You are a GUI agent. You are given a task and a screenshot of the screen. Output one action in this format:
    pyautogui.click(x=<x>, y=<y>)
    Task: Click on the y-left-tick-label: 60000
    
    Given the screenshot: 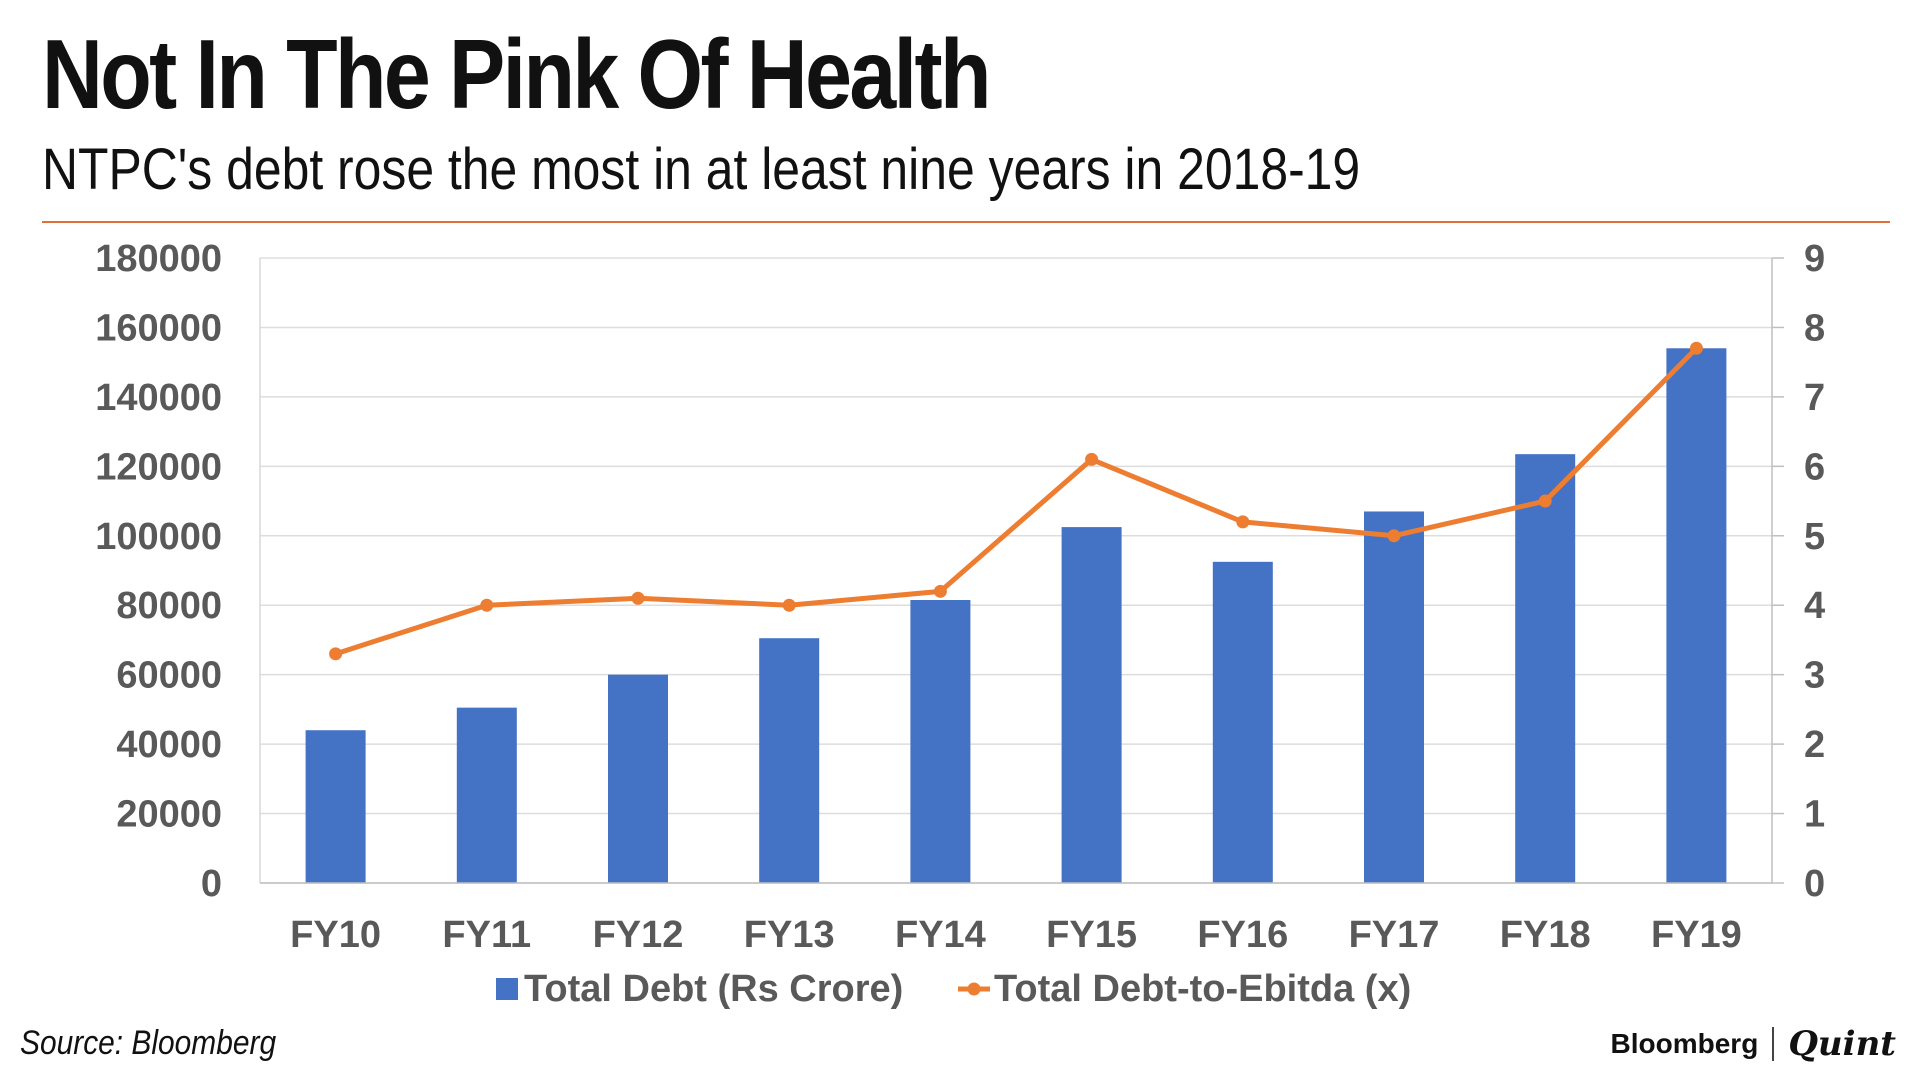 What is the action you would take?
    pyautogui.click(x=169, y=676)
    